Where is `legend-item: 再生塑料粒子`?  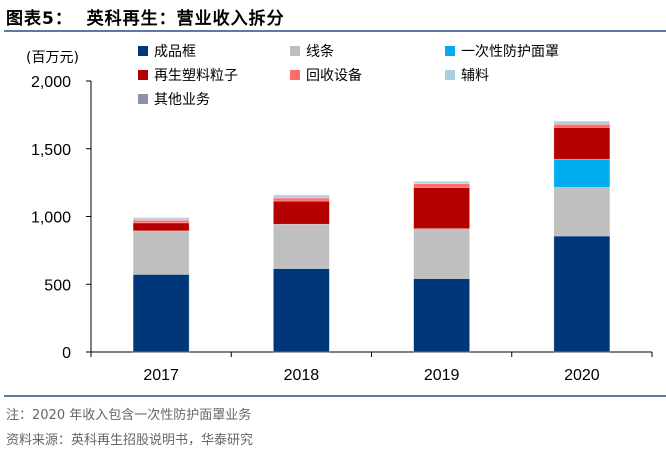
legend-item: 再生塑料粒子 is located at coordinates (188, 75).